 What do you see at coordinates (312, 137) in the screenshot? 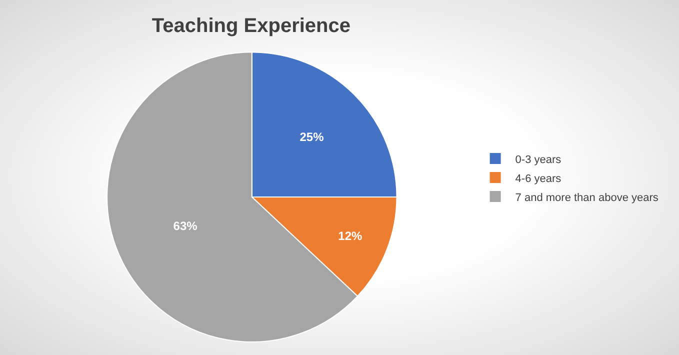
I see `data-label: 25%` at bounding box center [312, 137].